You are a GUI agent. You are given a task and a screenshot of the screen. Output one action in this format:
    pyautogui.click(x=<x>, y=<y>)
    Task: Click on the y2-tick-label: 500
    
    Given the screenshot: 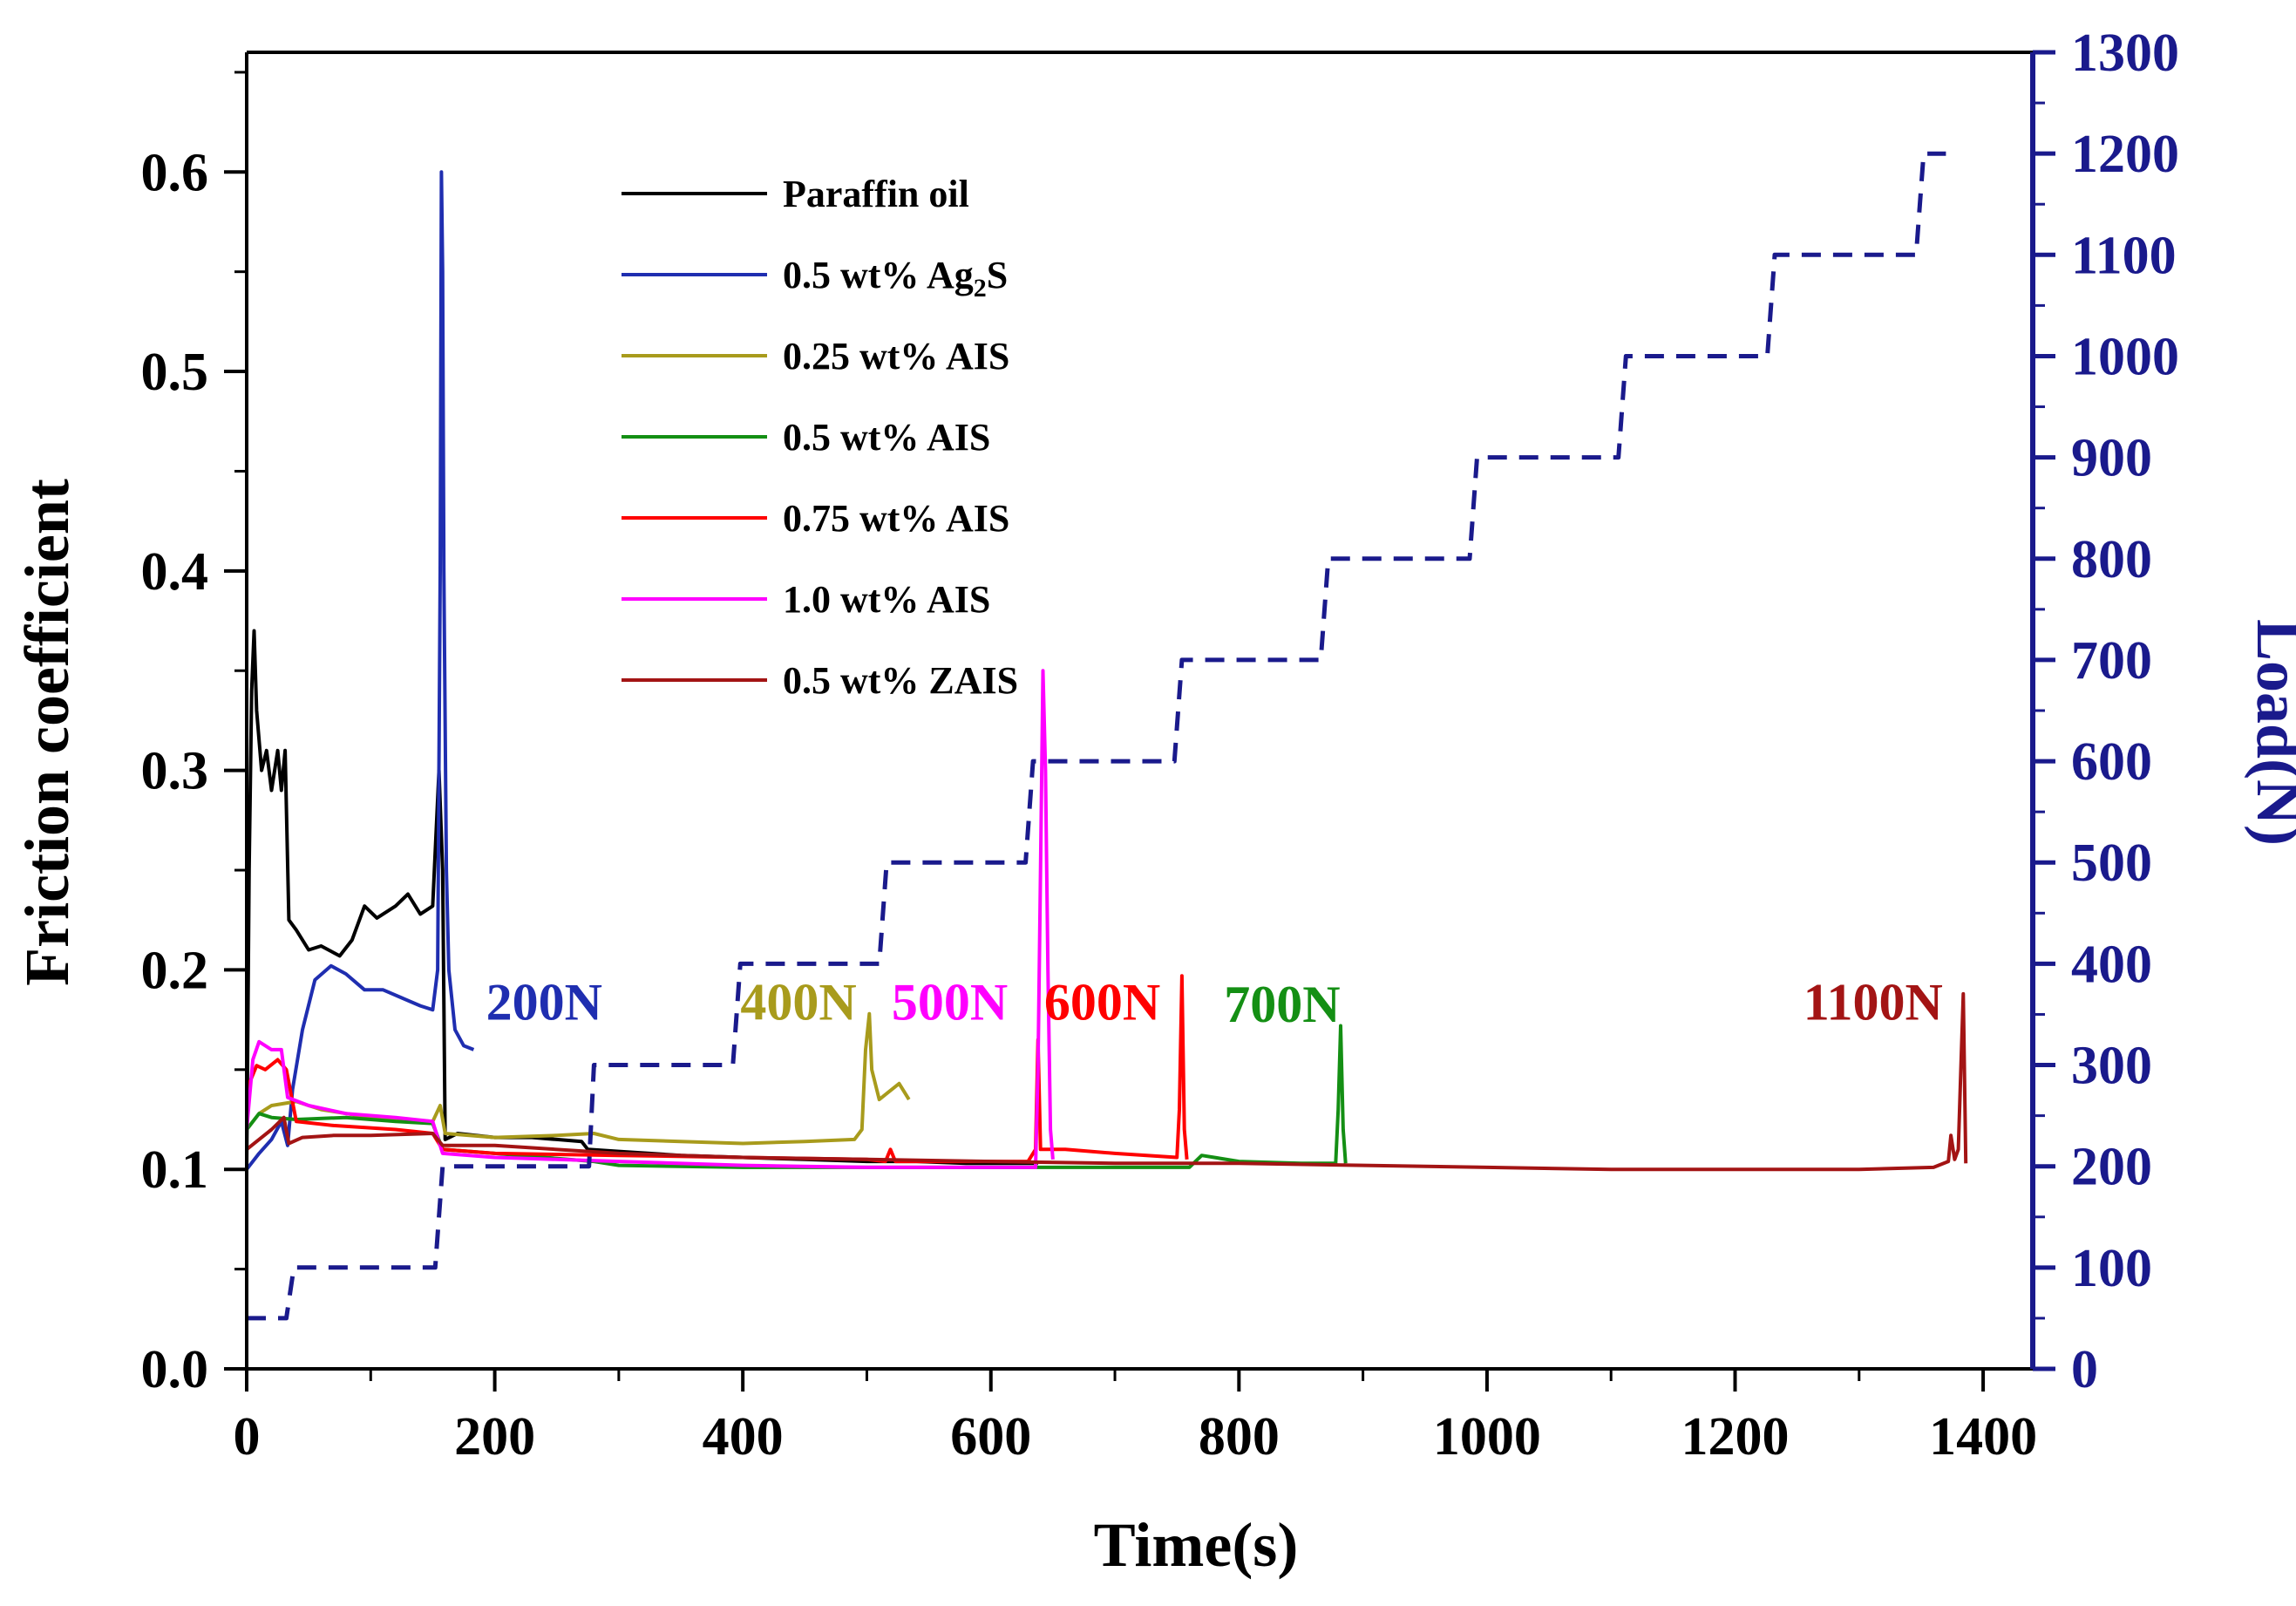 What is the action you would take?
    pyautogui.click(x=2111, y=863)
    